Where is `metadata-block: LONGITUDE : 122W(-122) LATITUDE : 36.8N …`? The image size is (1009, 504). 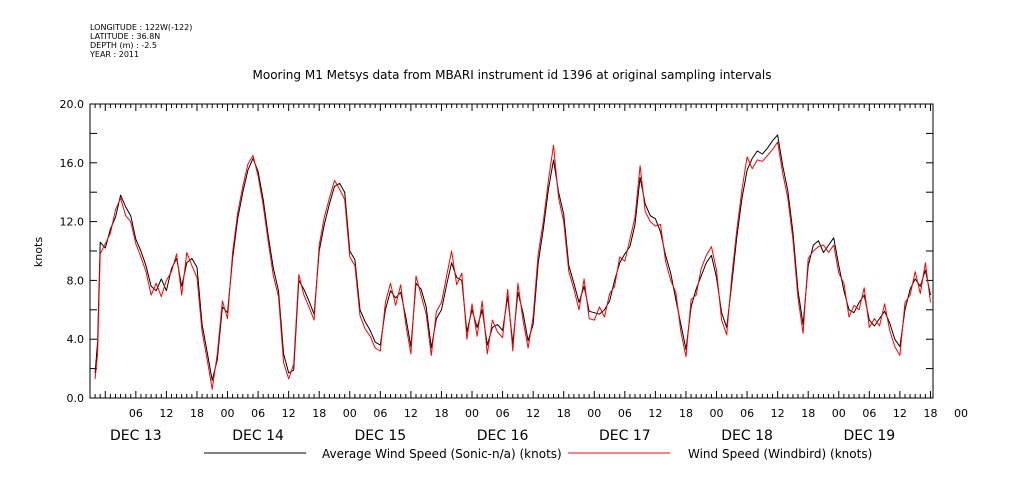
metadata-block: LONGITUDE : 122W(-122) LATITUDE : 36.8N … is located at coordinates (140, 41).